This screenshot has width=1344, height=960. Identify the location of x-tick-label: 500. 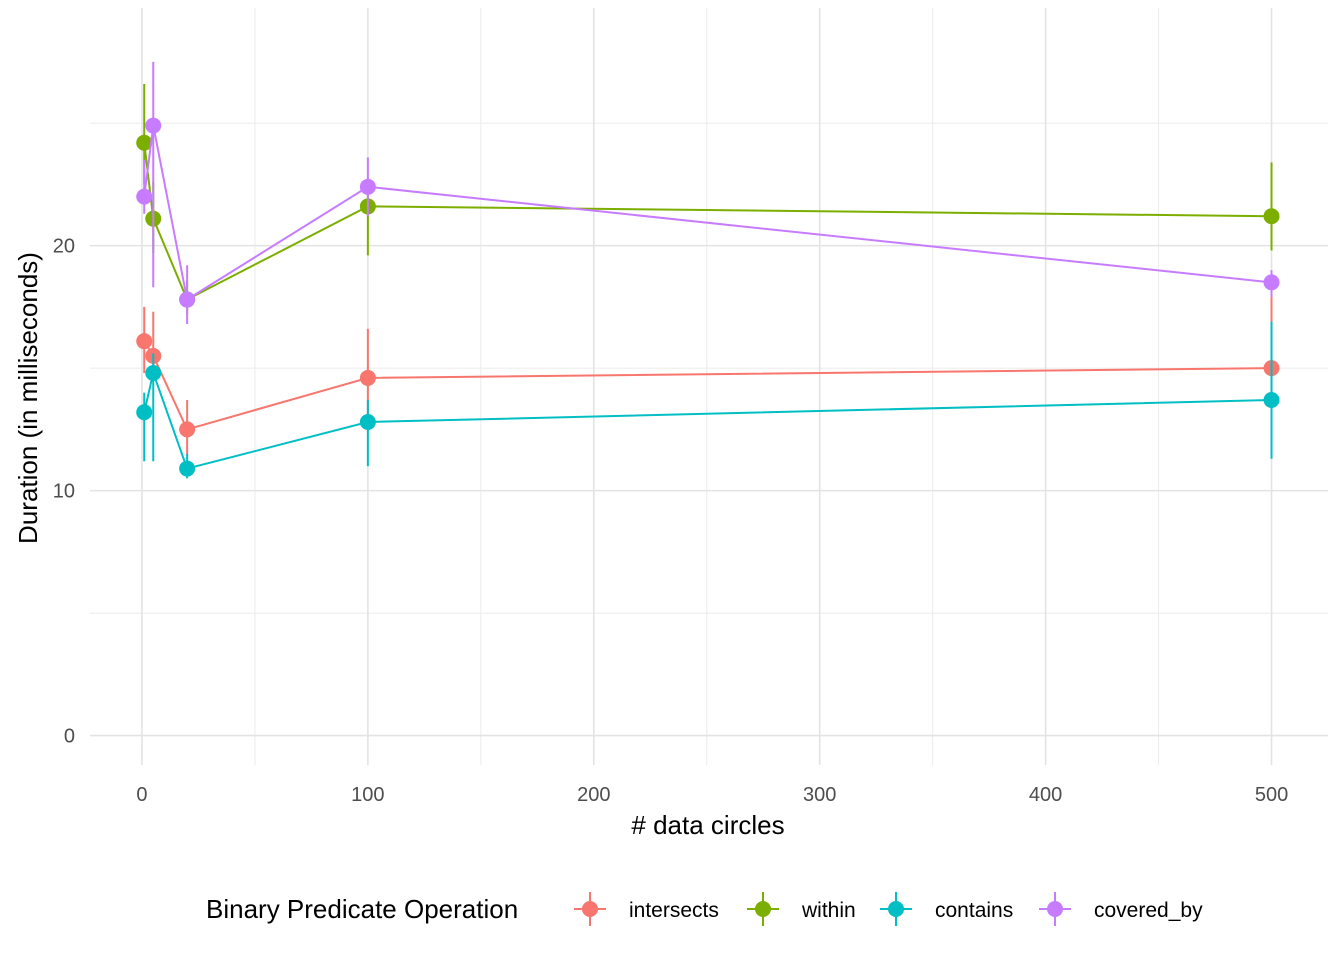
(1271, 795).